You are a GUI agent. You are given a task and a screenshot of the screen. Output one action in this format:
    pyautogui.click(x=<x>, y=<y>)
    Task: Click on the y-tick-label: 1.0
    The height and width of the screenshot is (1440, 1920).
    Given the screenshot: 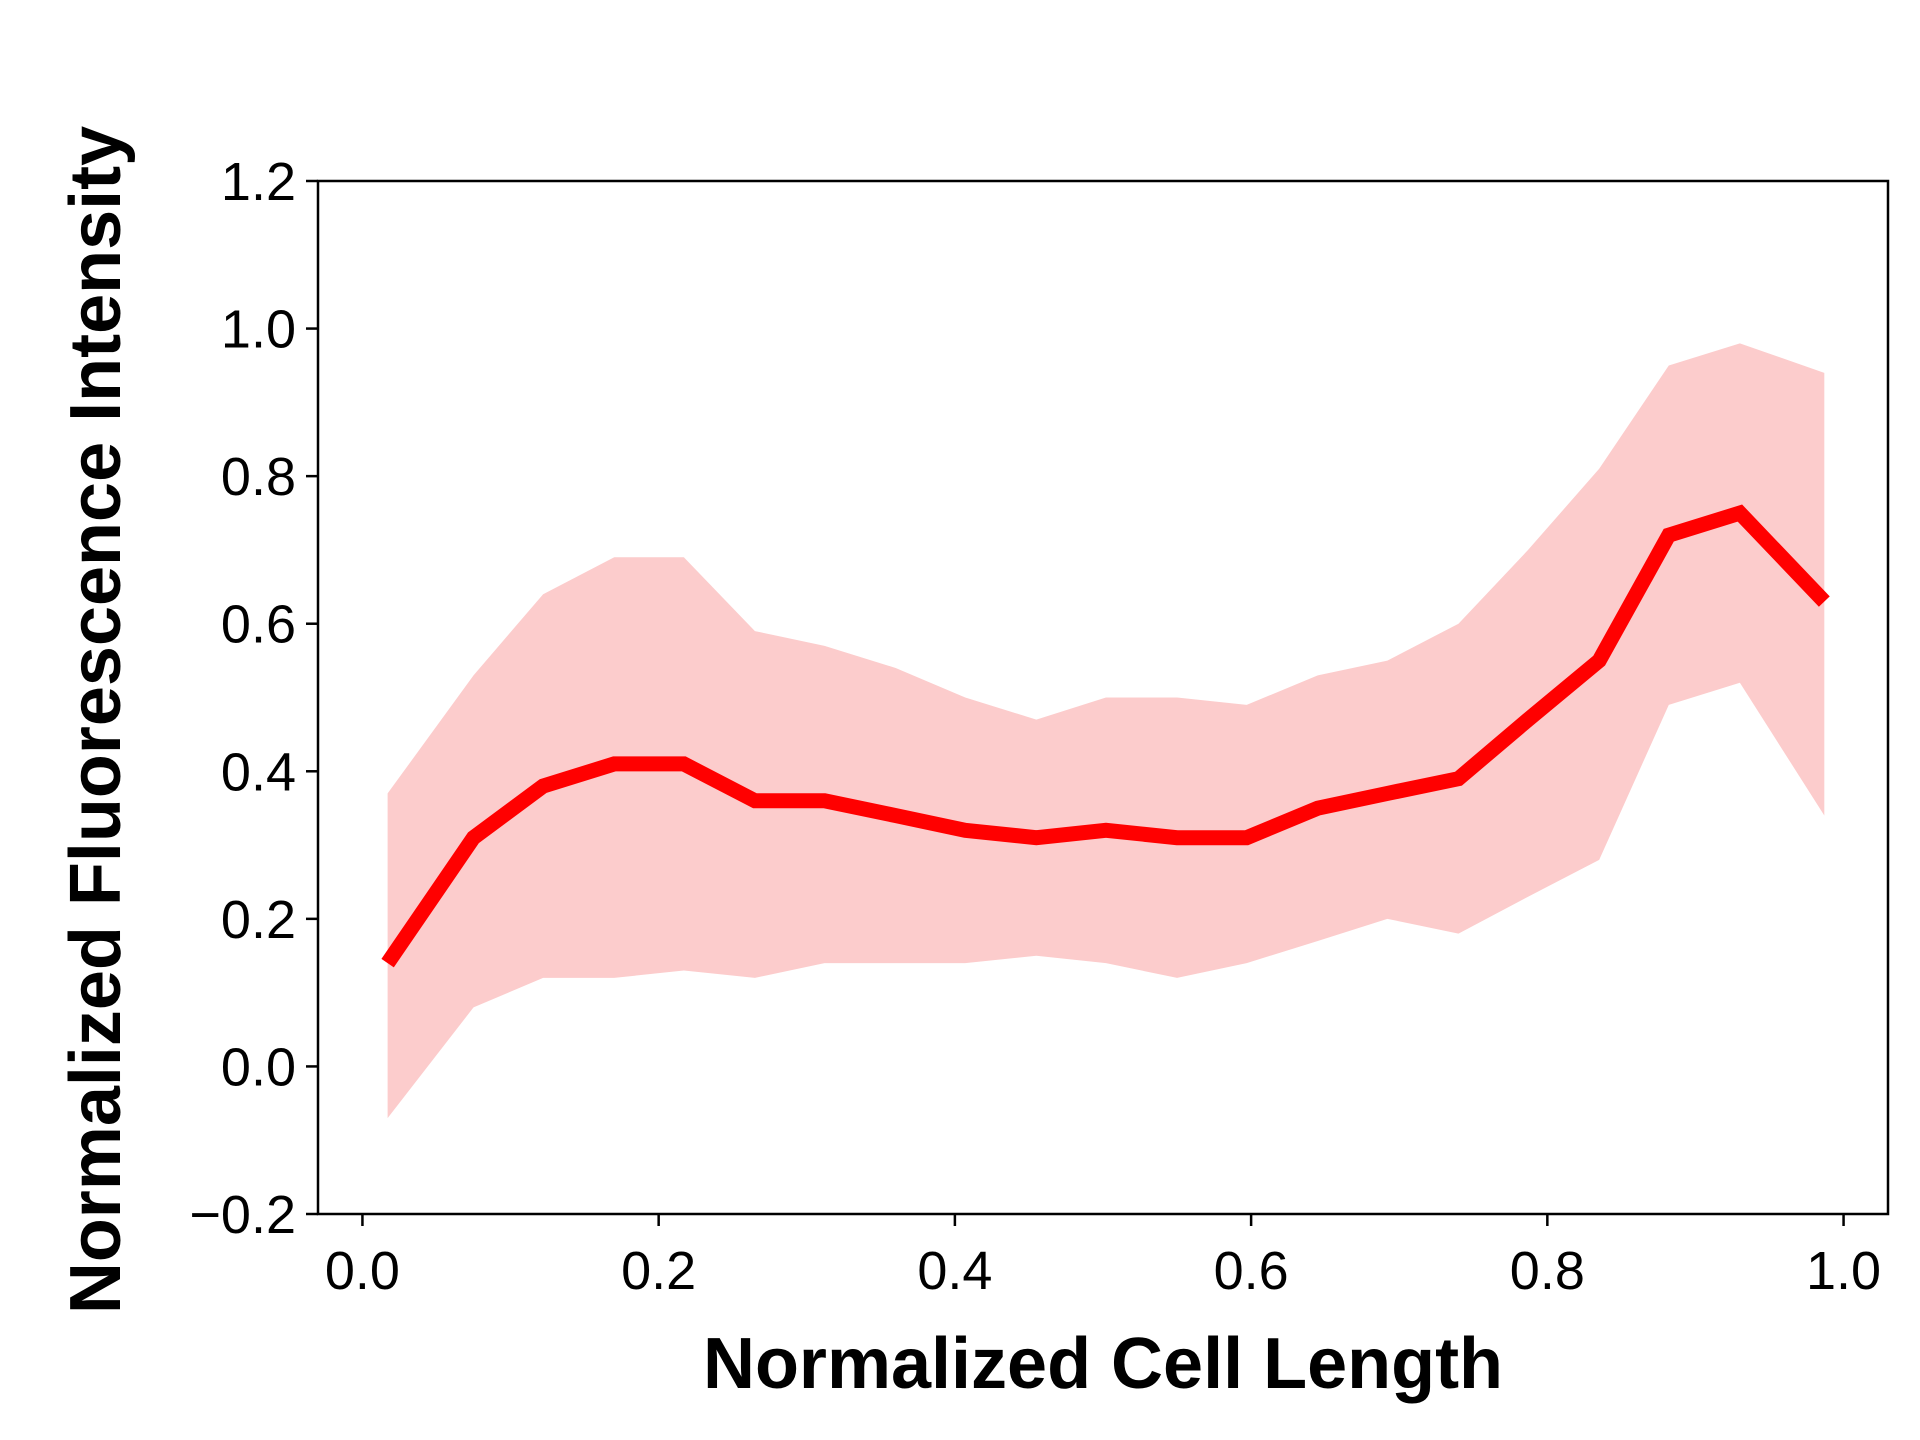 What is the action you would take?
    pyautogui.click(x=258, y=330)
    